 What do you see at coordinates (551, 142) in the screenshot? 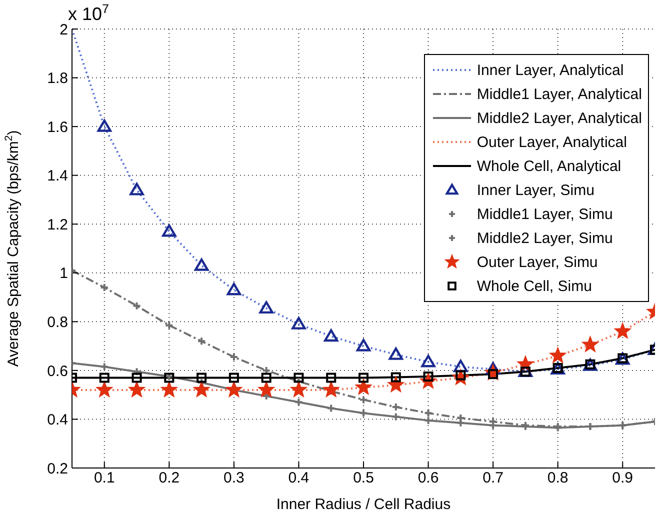
I see `legend-label: Outer Layer, Analytical` at bounding box center [551, 142].